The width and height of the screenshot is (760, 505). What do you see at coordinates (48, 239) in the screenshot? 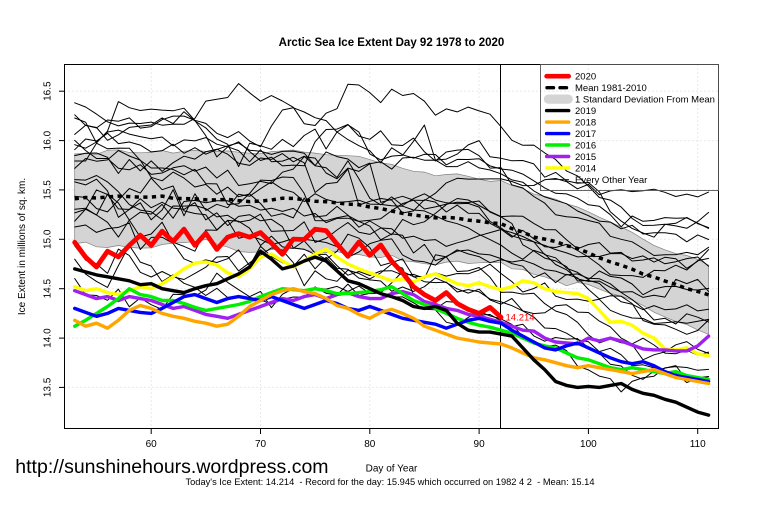
I see `svg-text: 15.0` at bounding box center [48, 239].